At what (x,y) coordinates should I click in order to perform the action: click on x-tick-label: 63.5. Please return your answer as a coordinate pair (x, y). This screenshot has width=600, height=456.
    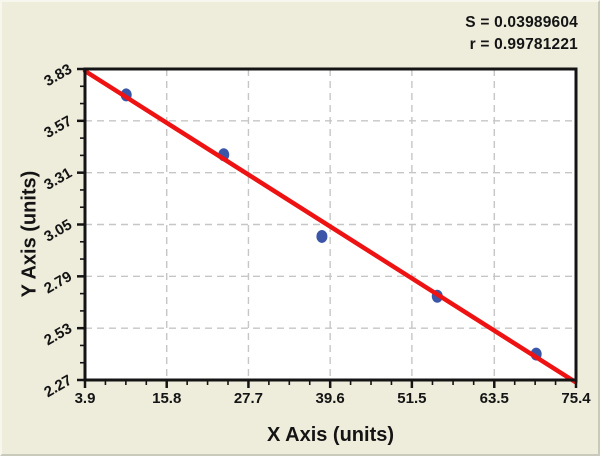
    Looking at the image, I should click on (494, 398).